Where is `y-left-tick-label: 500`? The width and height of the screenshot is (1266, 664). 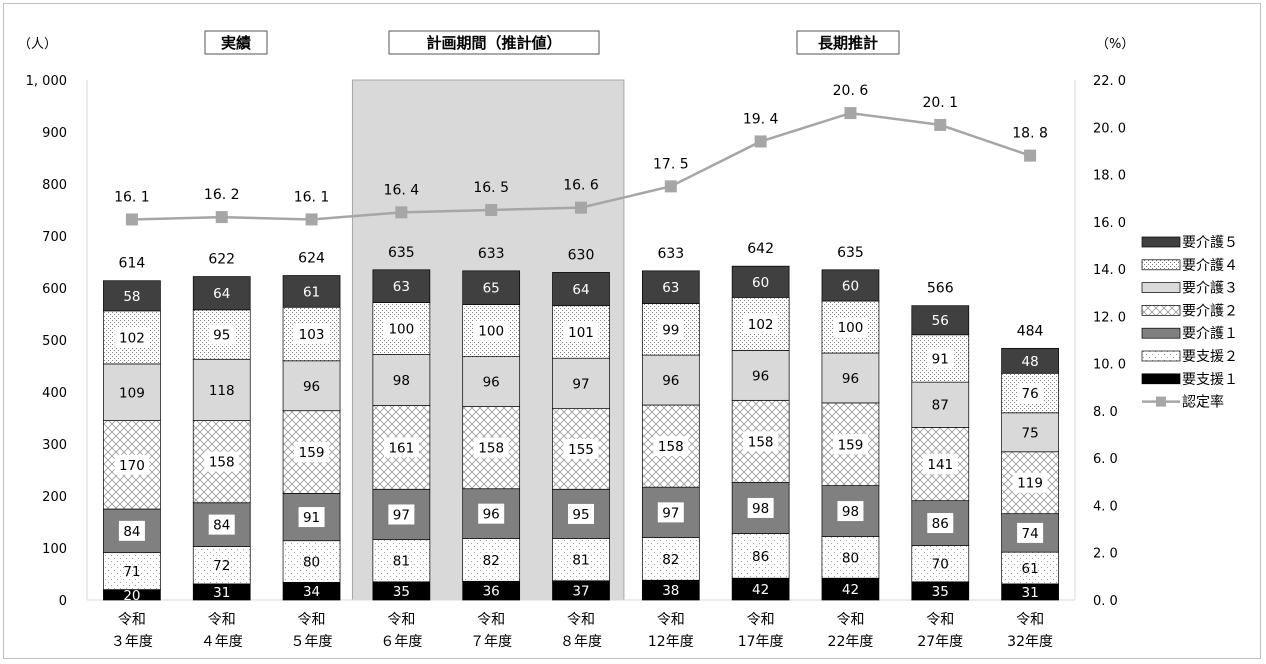
y-left-tick-label: 500 is located at coordinates (54, 341).